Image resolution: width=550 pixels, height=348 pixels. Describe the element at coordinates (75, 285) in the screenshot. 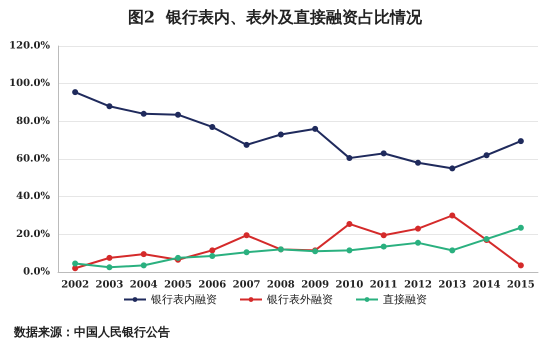

I see `x-tick-label: 2002` at that location.